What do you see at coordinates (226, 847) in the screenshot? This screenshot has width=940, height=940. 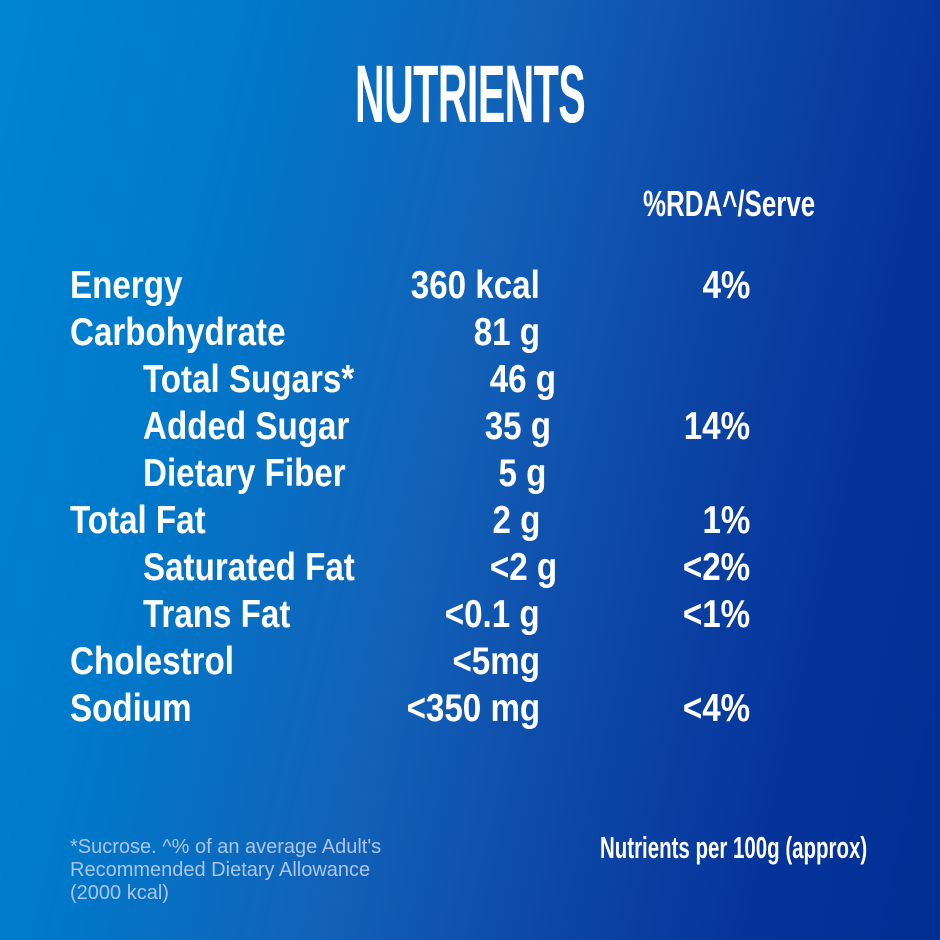 I see `footnote-line: *Sucrose. ^% of an average Adult's` at bounding box center [226, 847].